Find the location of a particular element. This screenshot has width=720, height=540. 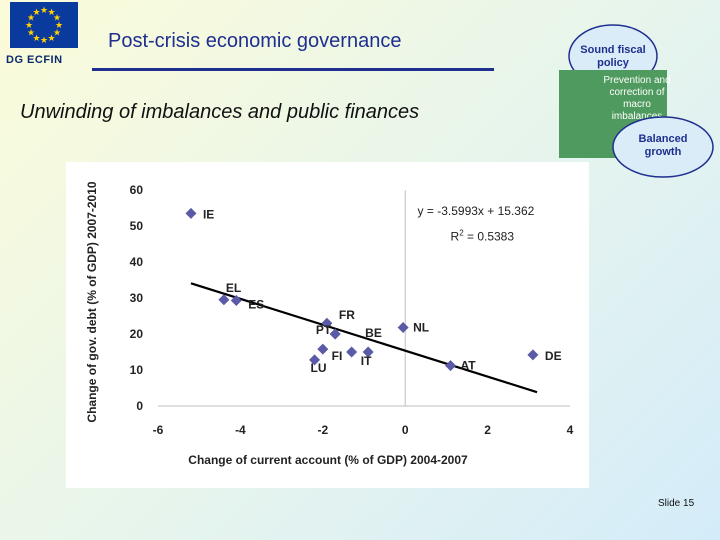

data-label-de: DE is located at coordinates (553, 356).